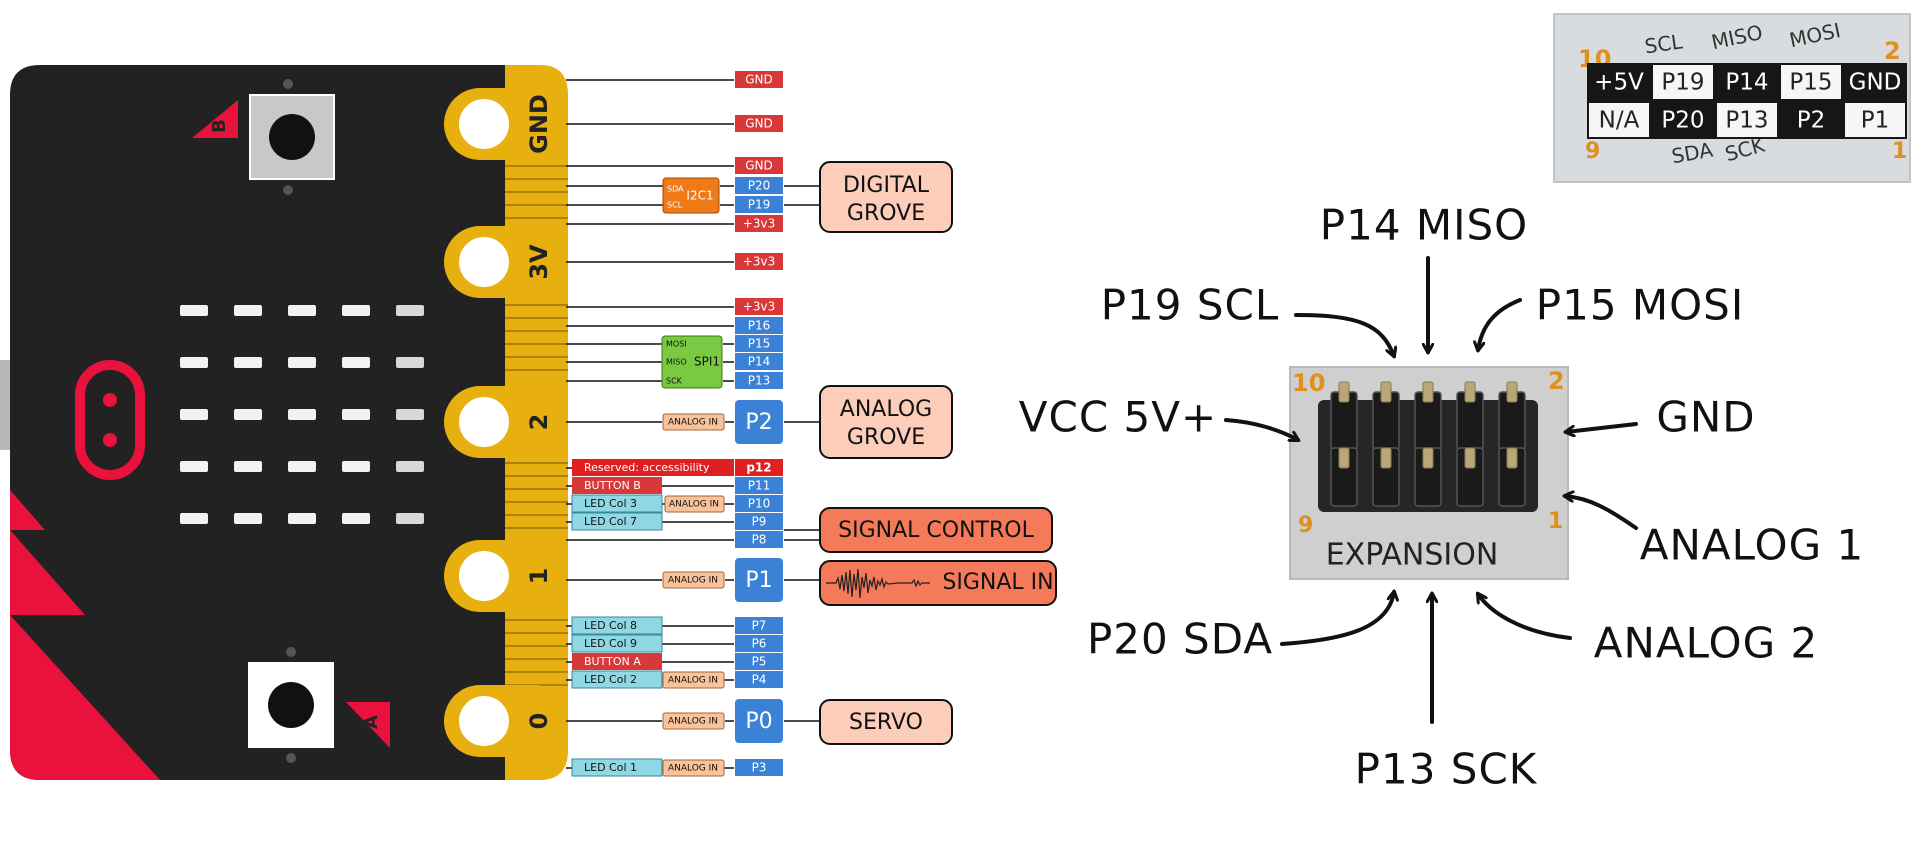 The width and height of the screenshot is (1921, 853). Describe the element at coordinates (674, 381) in the screenshot. I see `spi-sck-label: SCK` at that location.